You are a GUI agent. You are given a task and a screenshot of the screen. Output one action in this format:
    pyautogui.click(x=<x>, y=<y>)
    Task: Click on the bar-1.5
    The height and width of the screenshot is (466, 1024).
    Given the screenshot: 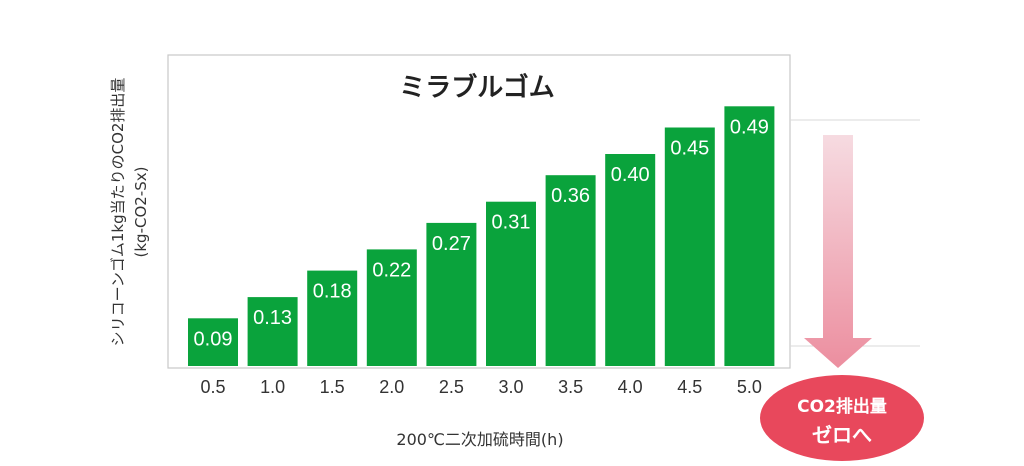 What is the action you would take?
    pyautogui.click(x=332, y=318)
    